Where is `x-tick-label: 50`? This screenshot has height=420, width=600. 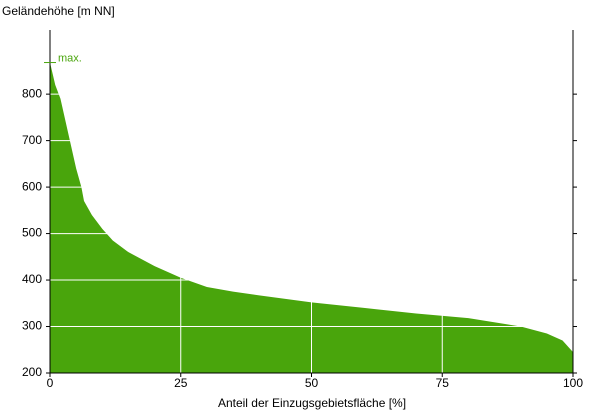
x-tick-label: 50 is located at coordinates (312, 383).